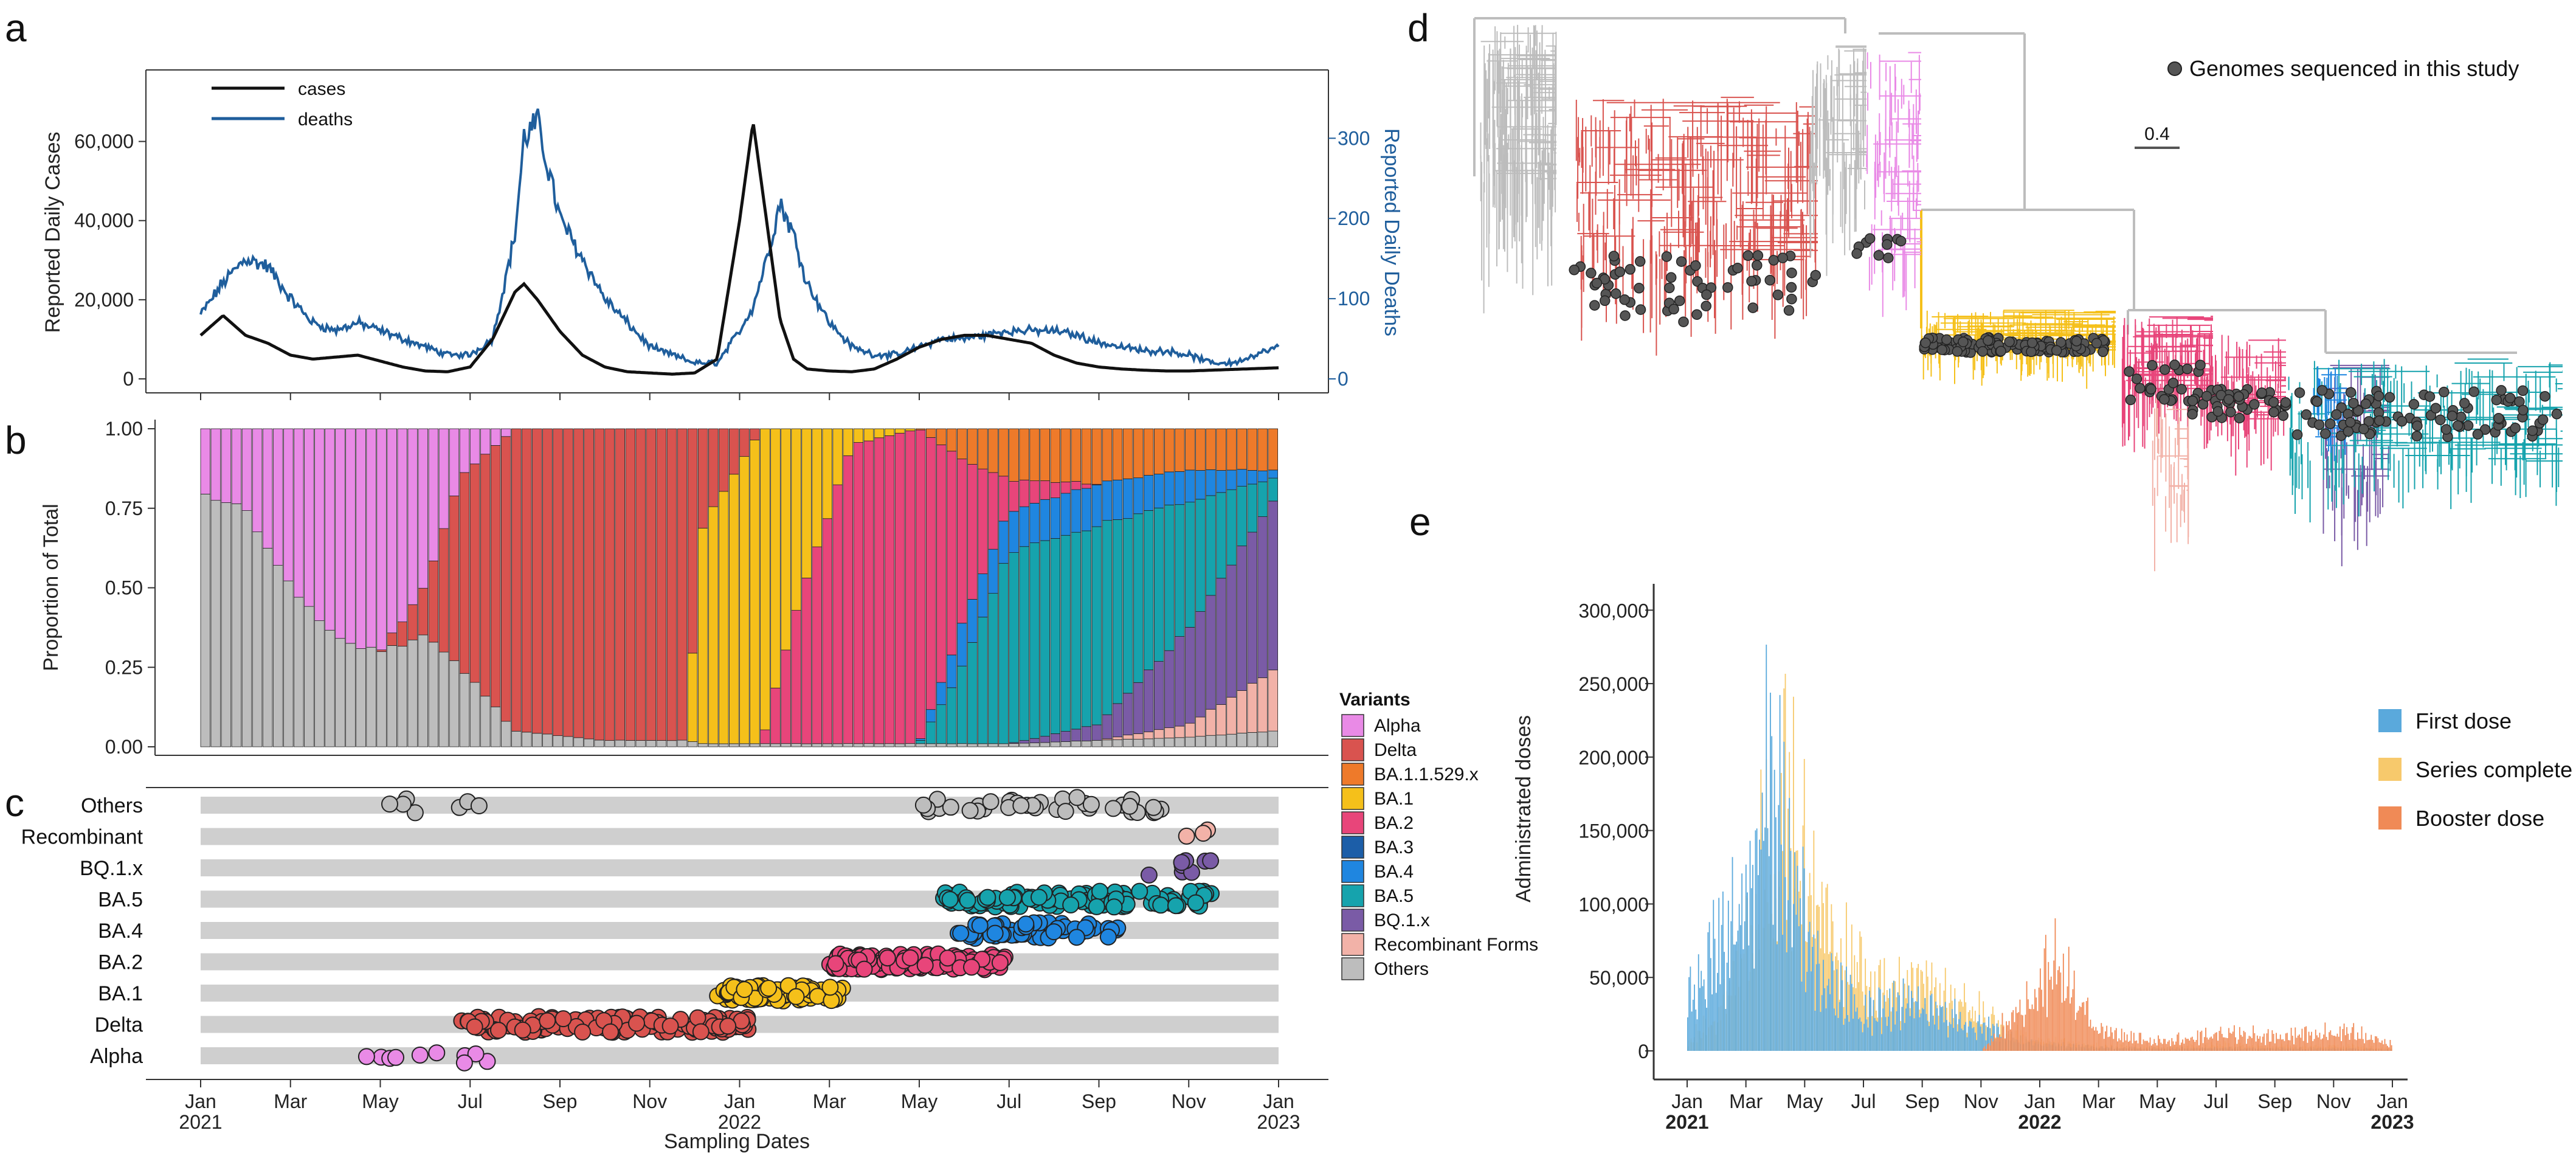  Describe the element at coordinates (124, 508) in the screenshot. I see `b-ytick-label: 0.75` at that location.